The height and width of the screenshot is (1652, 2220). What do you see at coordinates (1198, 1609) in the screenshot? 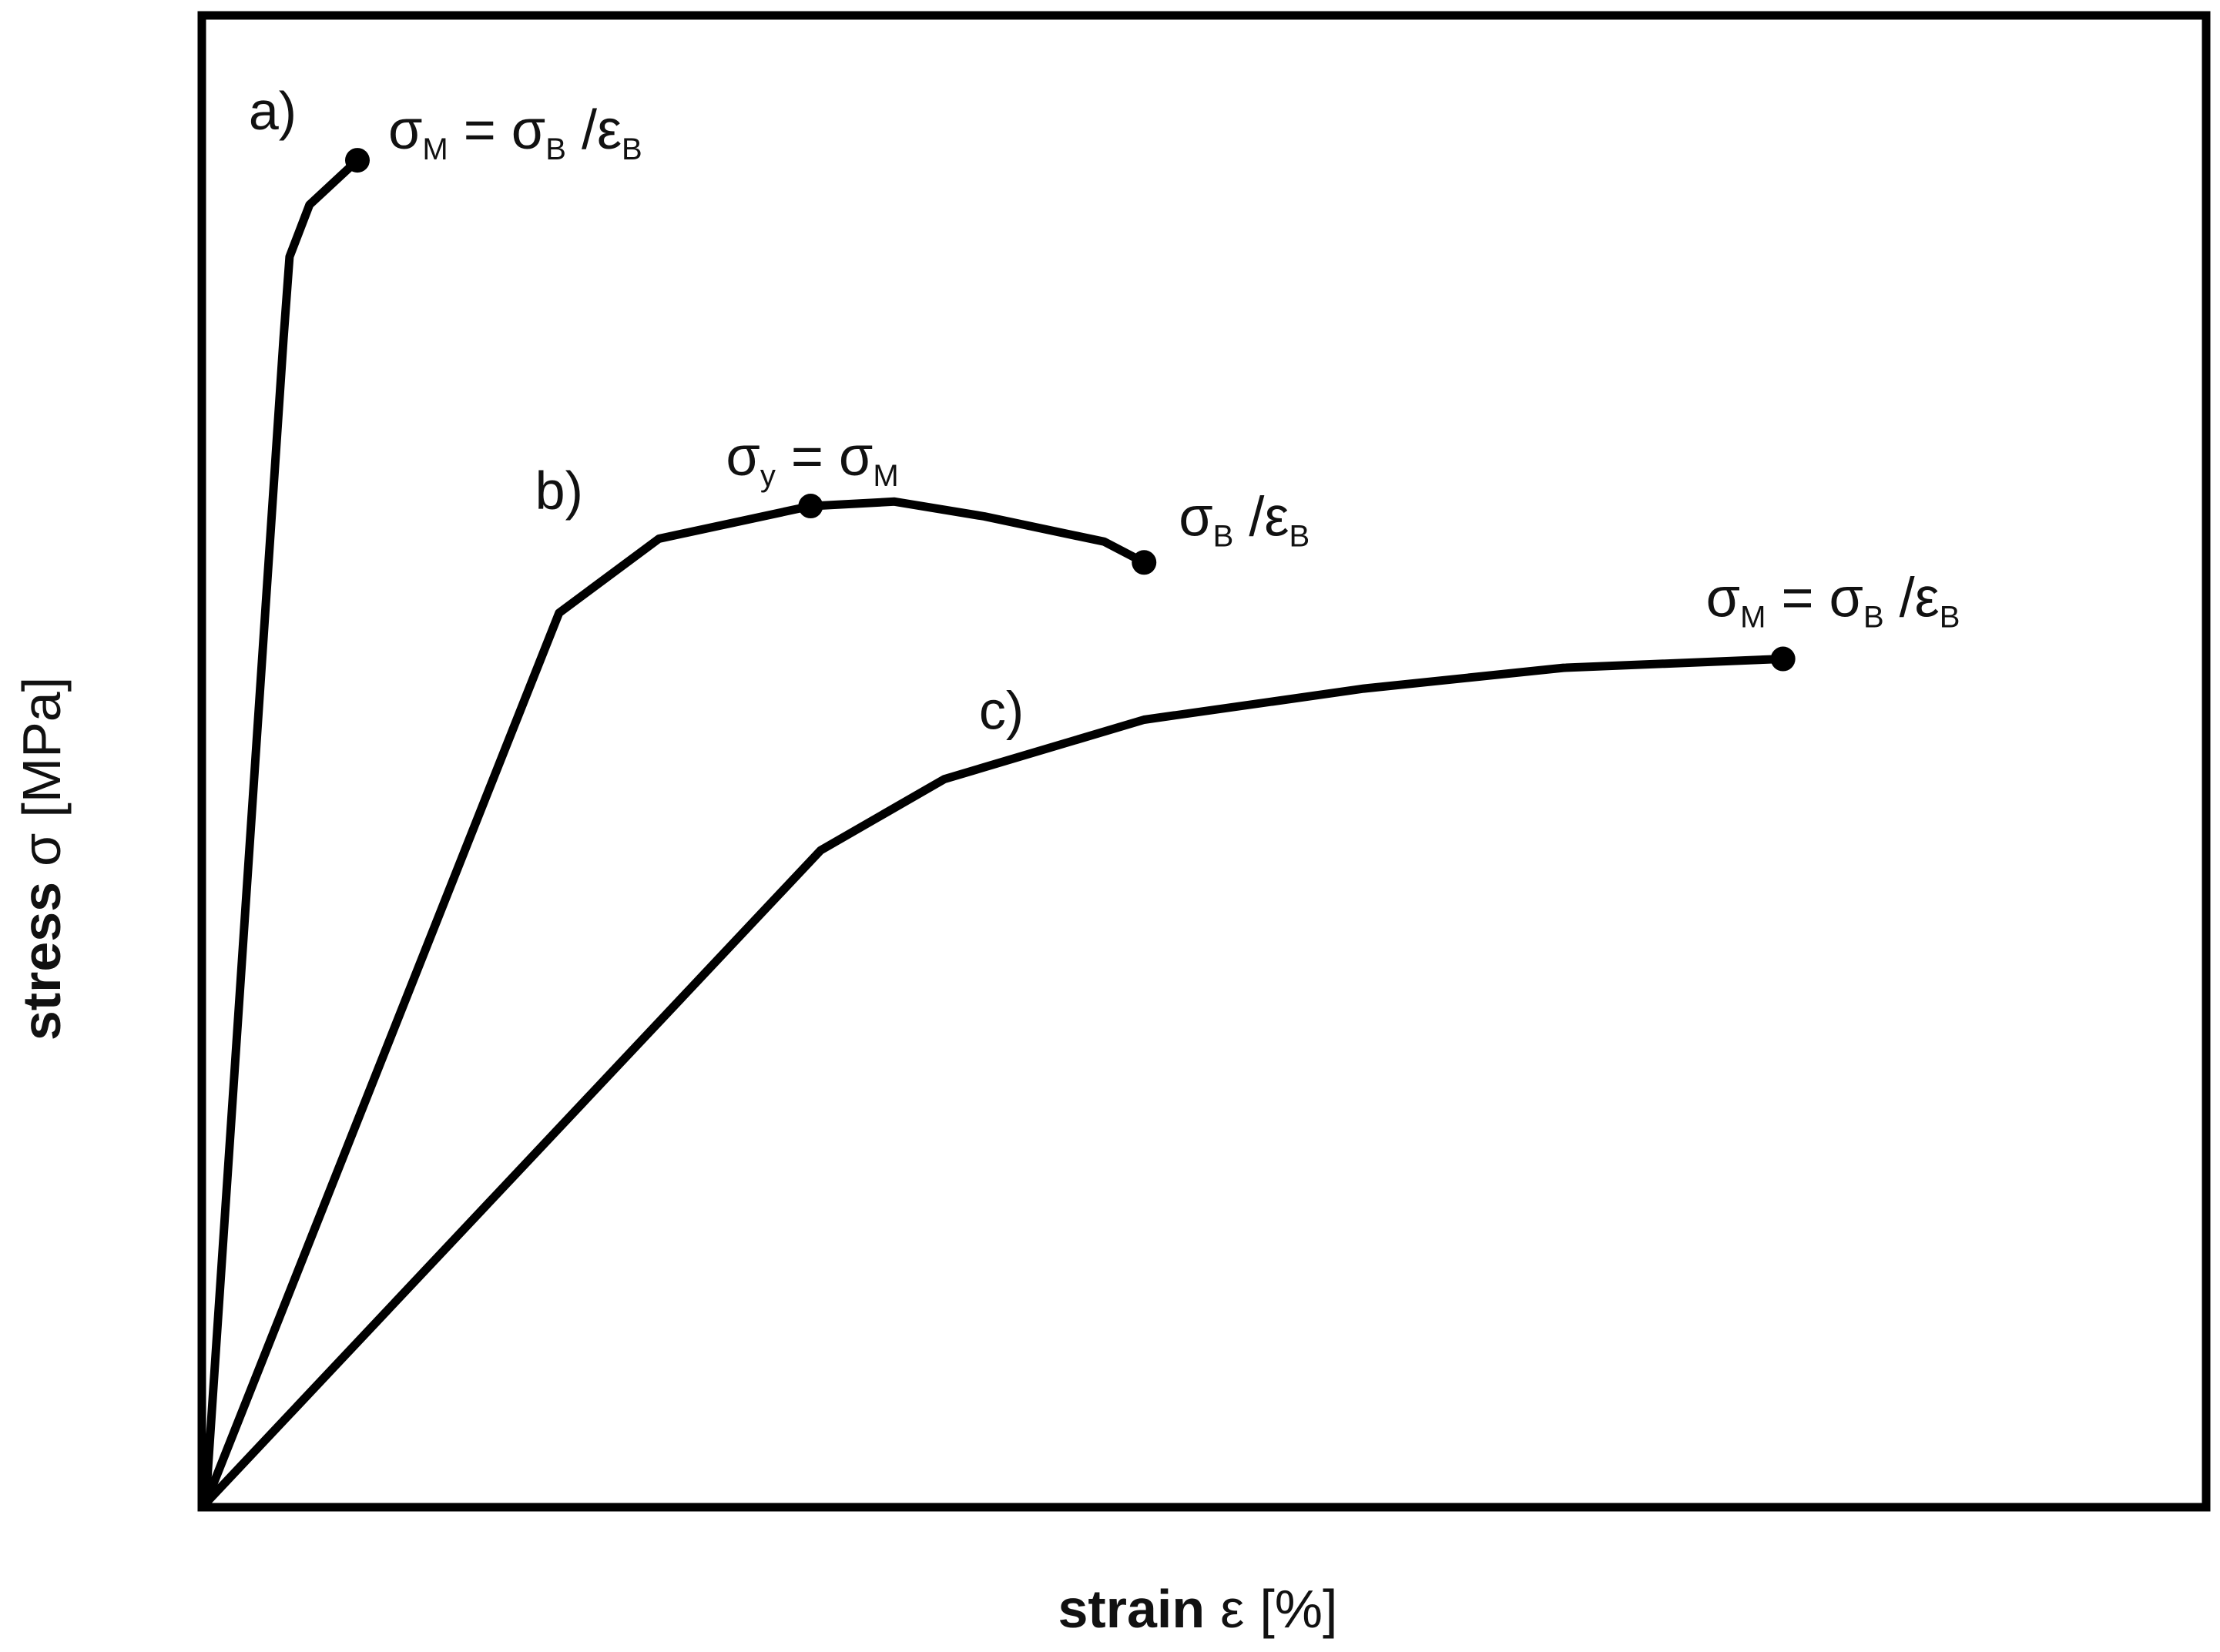
I see `x-axis-label: strain ε [%]` at bounding box center [1198, 1609].